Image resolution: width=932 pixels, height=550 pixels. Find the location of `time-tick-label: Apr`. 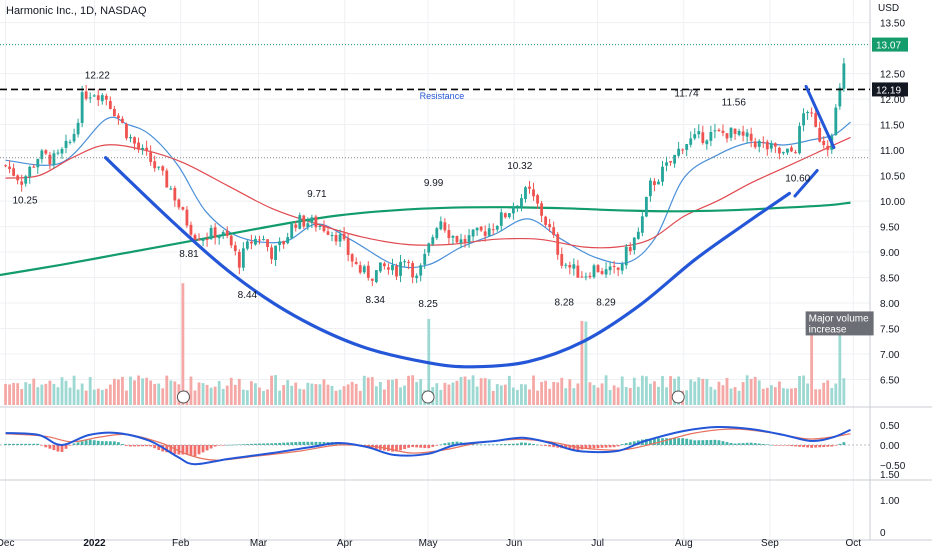

time-tick-label: Apr is located at coordinates (345, 543).